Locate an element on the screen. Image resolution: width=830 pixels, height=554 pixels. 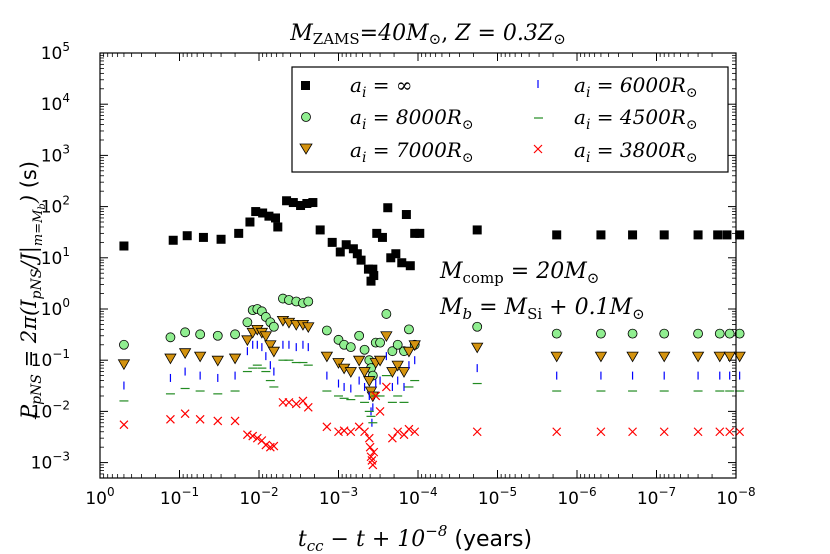
legend-label-8000: ai = 8000R⊙ is located at coordinates (412, 119).